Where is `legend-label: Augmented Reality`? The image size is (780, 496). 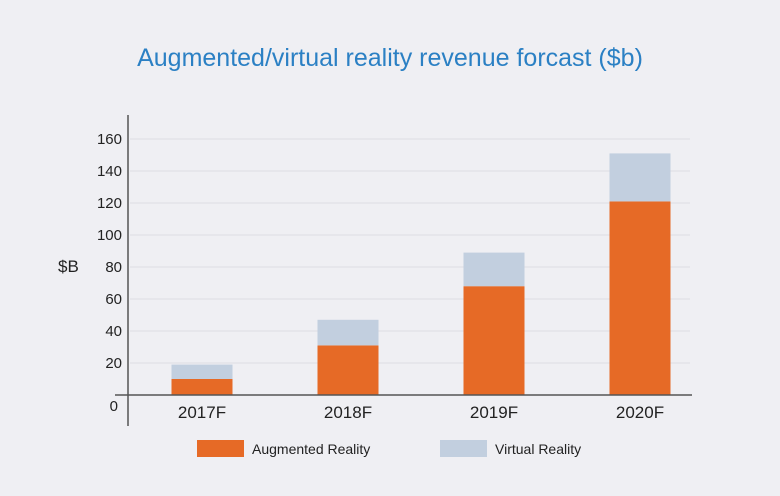
legend-label: Augmented Reality is located at coordinates (311, 449).